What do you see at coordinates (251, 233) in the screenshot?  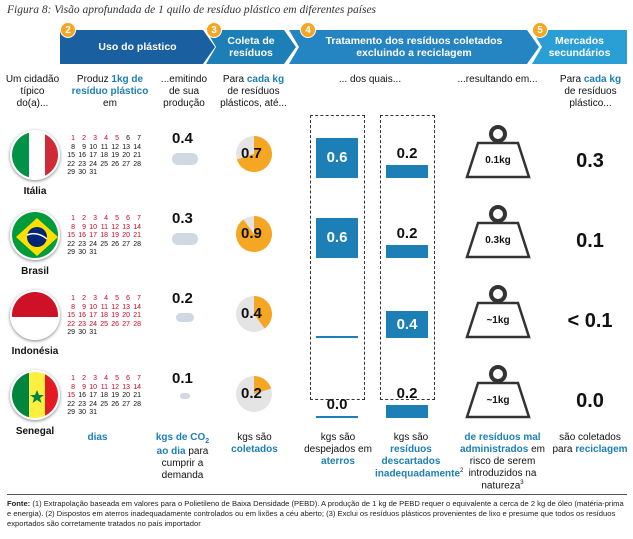 I see `collected-value: 0.9` at bounding box center [251, 233].